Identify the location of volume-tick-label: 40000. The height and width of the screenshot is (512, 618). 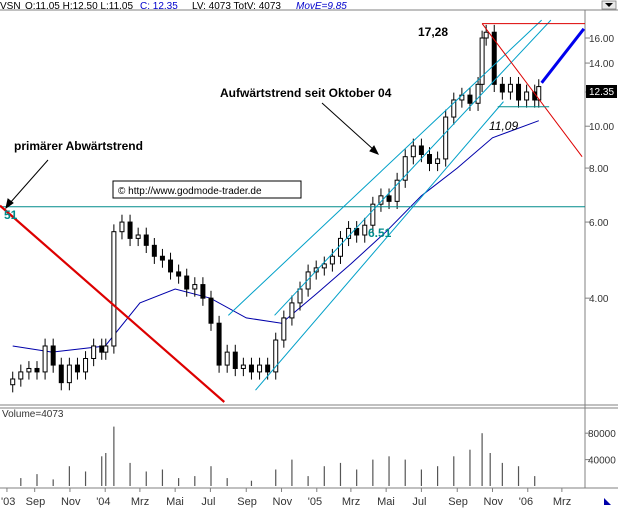
(602, 461).